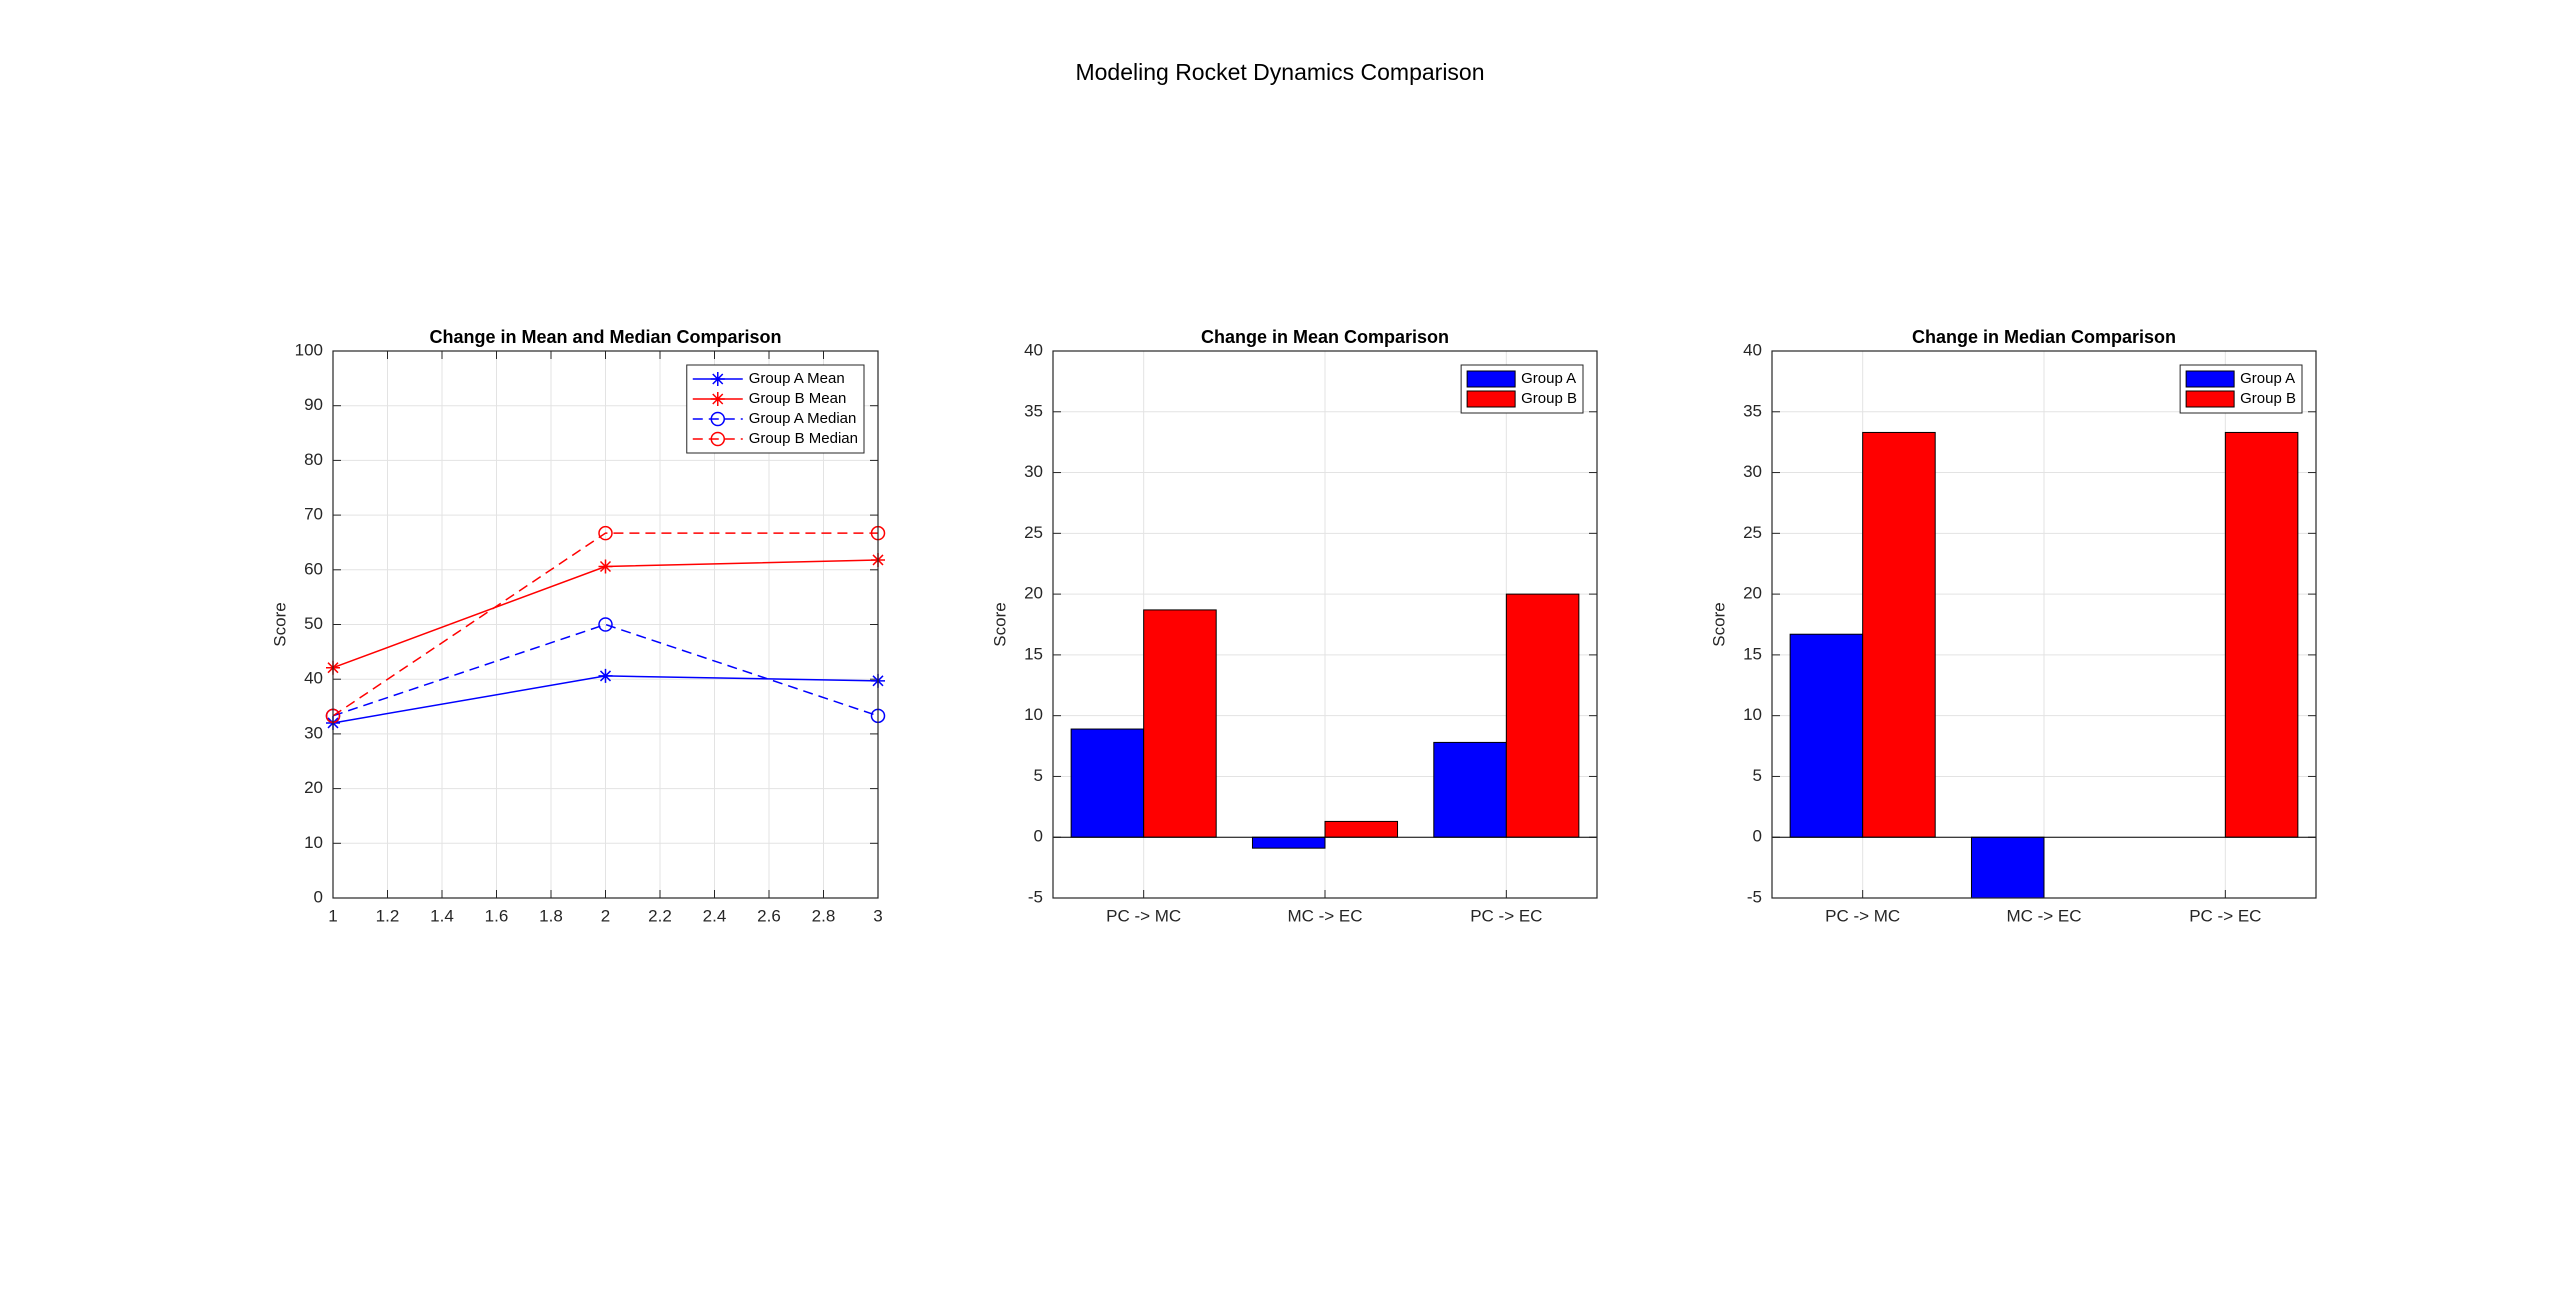  What do you see at coordinates (442, 915) in the screenshot?
I see `x-tick-label: 1.4` at bounding box center [442, 915].